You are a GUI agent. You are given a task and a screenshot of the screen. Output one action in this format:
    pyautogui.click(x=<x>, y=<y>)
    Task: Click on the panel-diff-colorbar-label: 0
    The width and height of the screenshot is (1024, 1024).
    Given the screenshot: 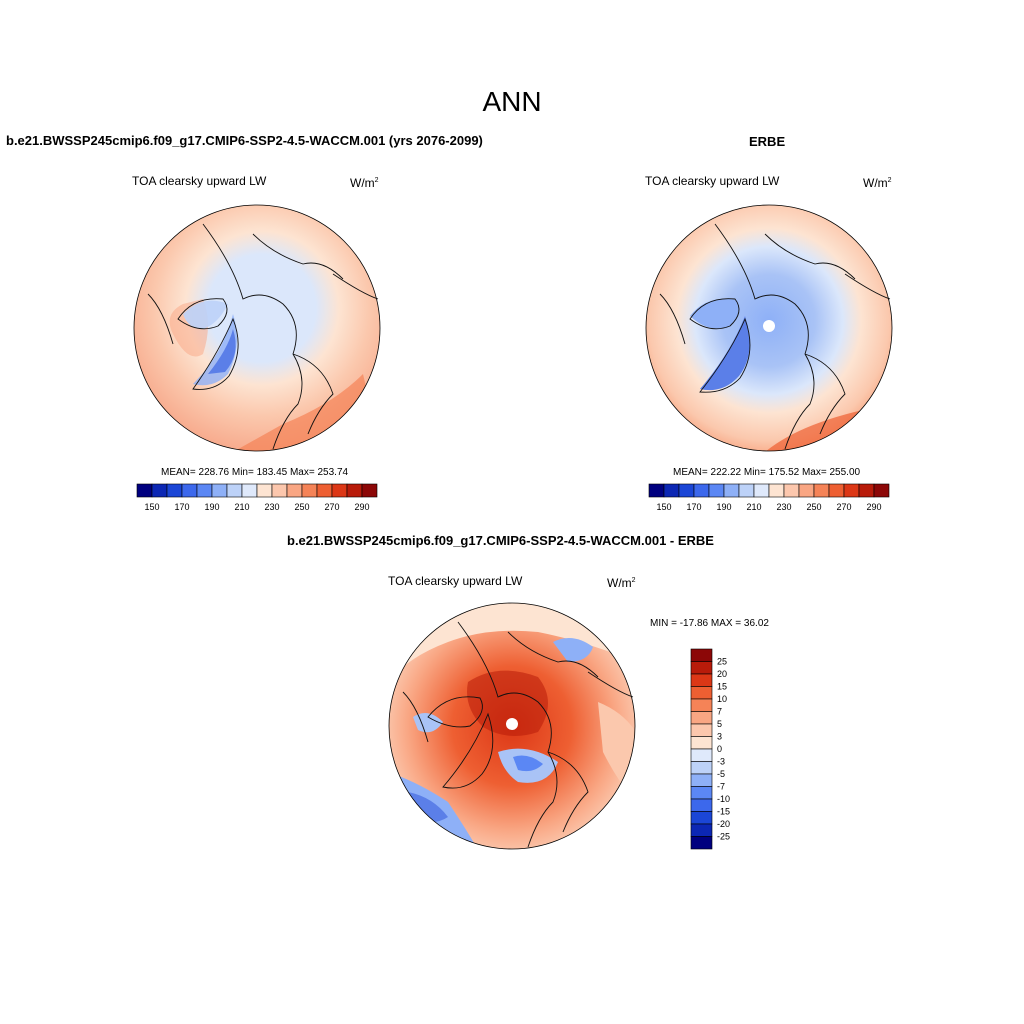 What is the action you would take?
    pyautogui.click(x=719, y=749)
    